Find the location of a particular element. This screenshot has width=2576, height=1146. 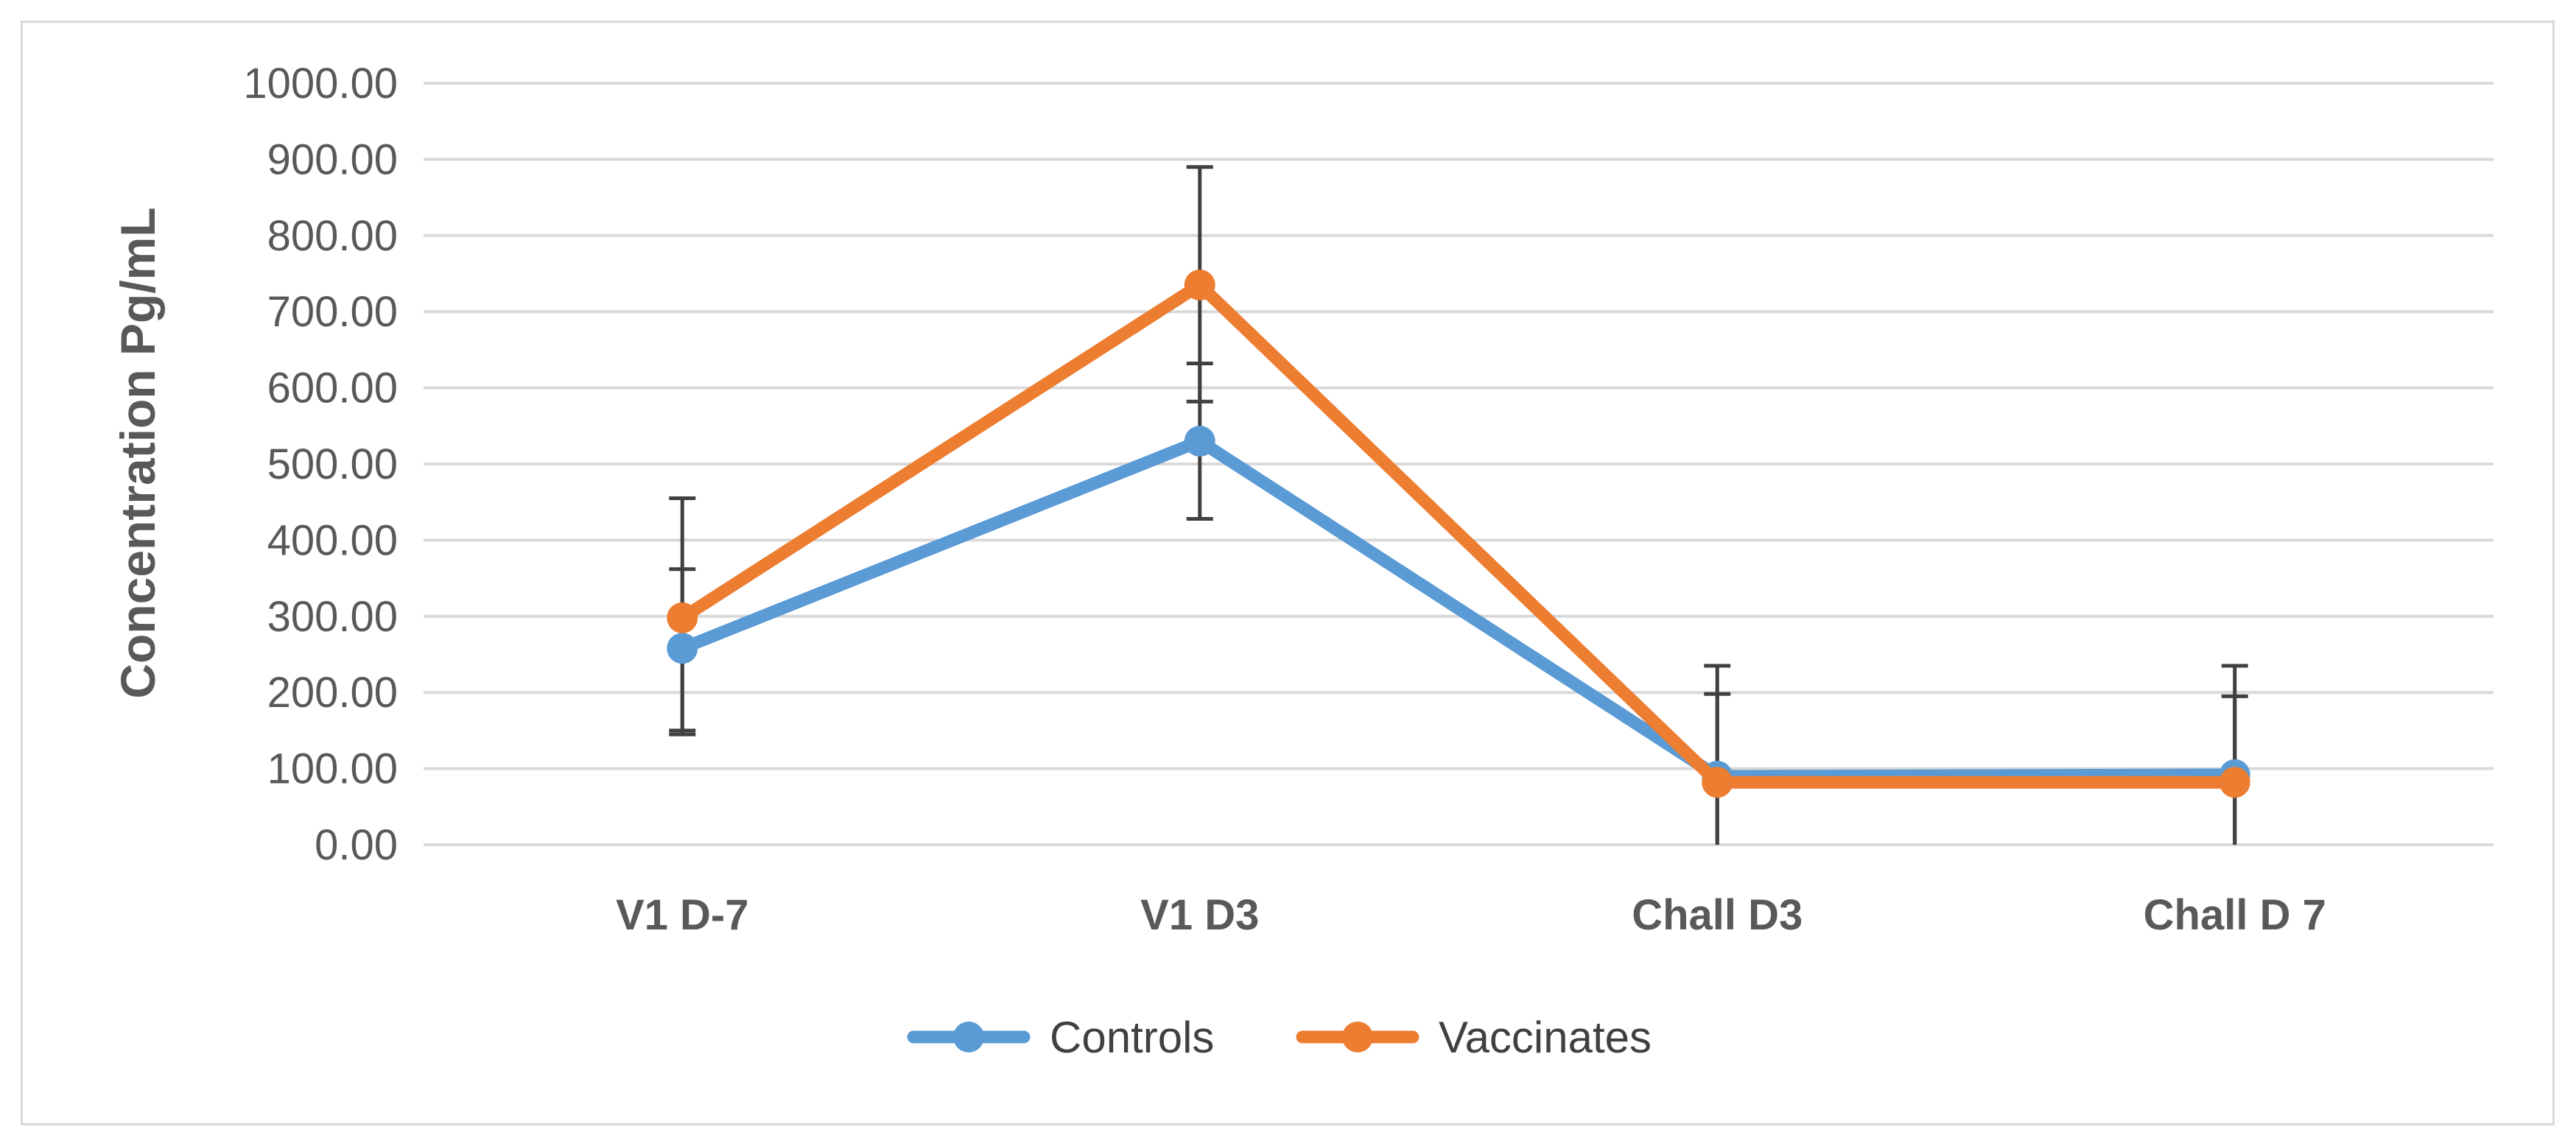

y-tick-label: 300.00 is located at coordinates (332, 617).